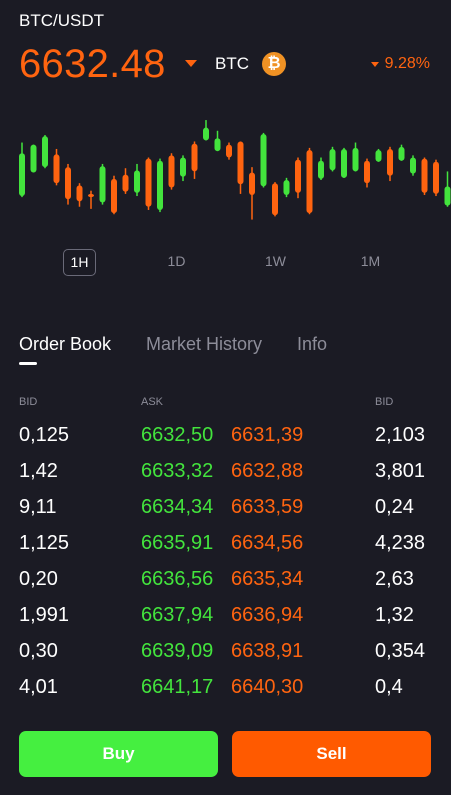 This screenshot has width=451, height=795. Describe the element at coordinates (225, 618) in the screenshot. I see `order-row: 1,991 6637,94 6636,94 1,32` at that location.